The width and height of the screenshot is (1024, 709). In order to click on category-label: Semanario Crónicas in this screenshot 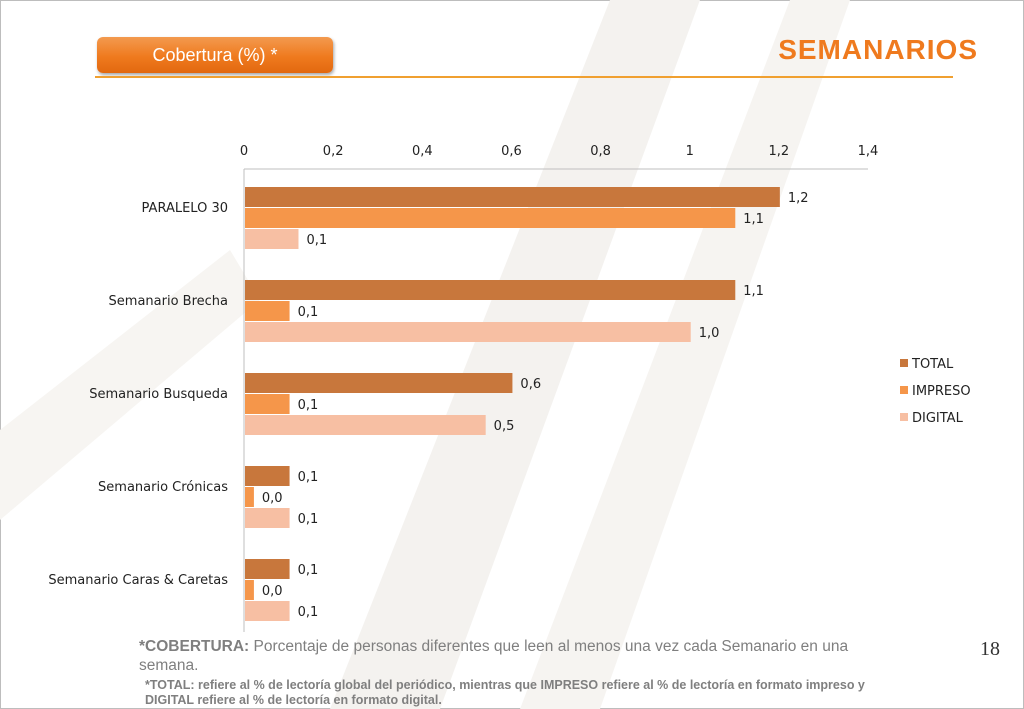, I will do `click(163, 487)`.